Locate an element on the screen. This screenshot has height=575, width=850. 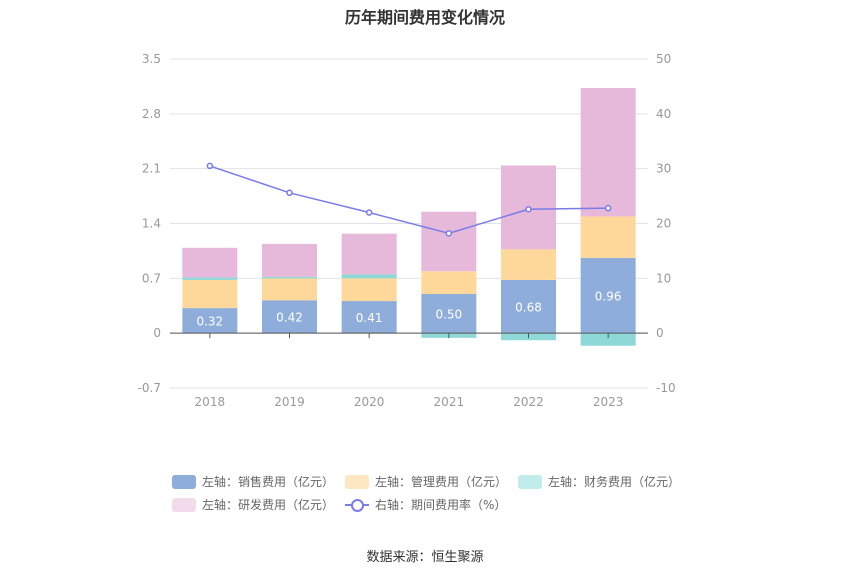
y-right-tick-label: 20 is located at coordinates (663, 224).